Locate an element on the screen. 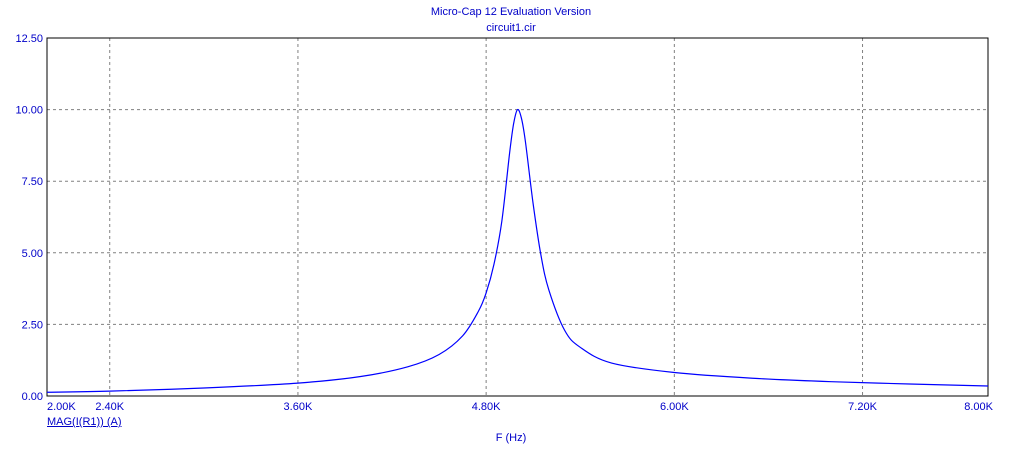 This screenshot has width=1022, height=456. x-tick-label: 6.00K is located at coordinates (674, 407).